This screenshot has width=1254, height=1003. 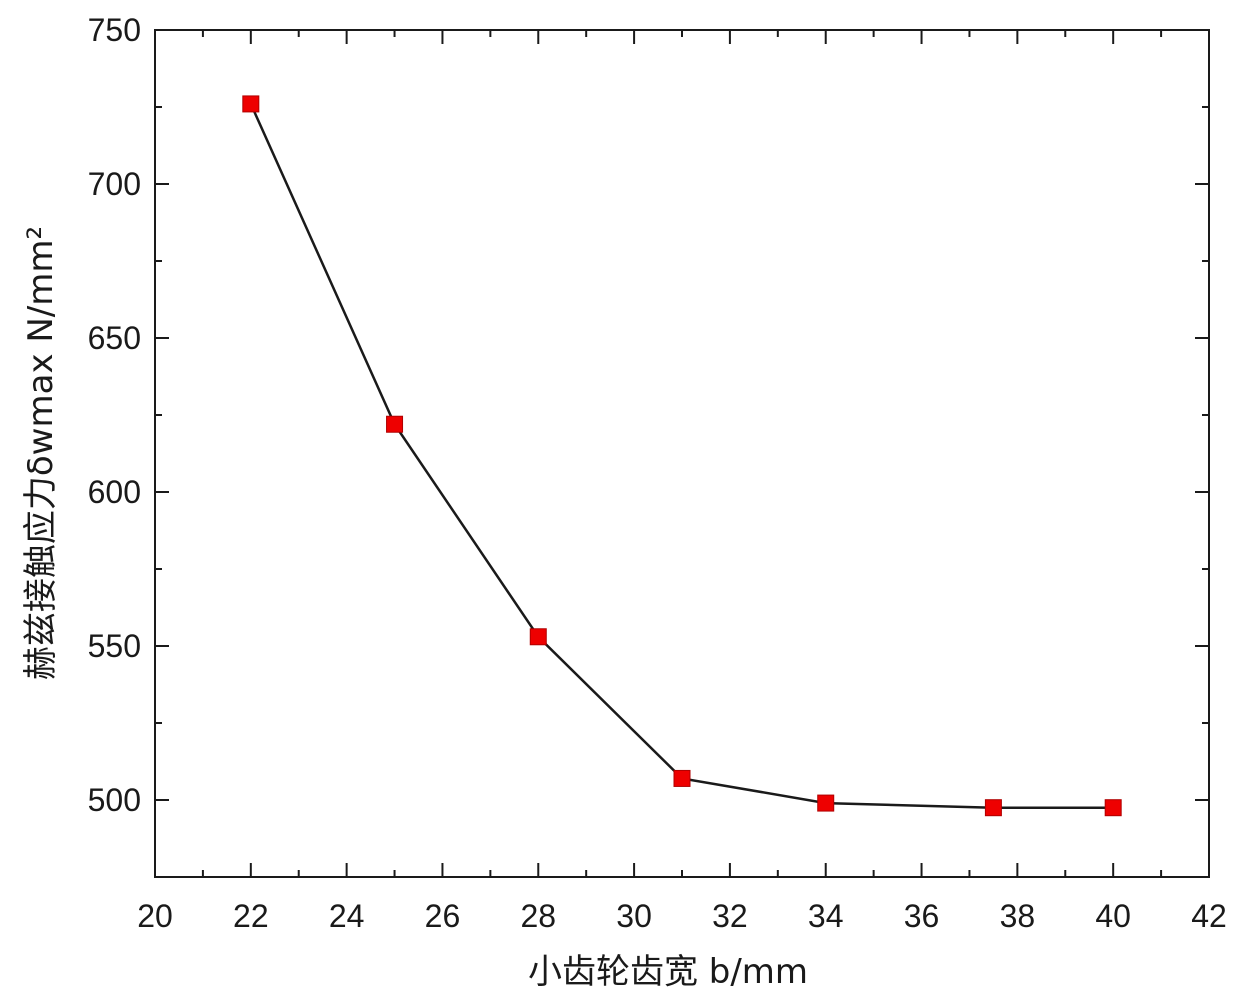 What do you see at coordinates (730, 916) in the screenshot?
I see `x-tick-label: 32` at bounding box center [730, 916].